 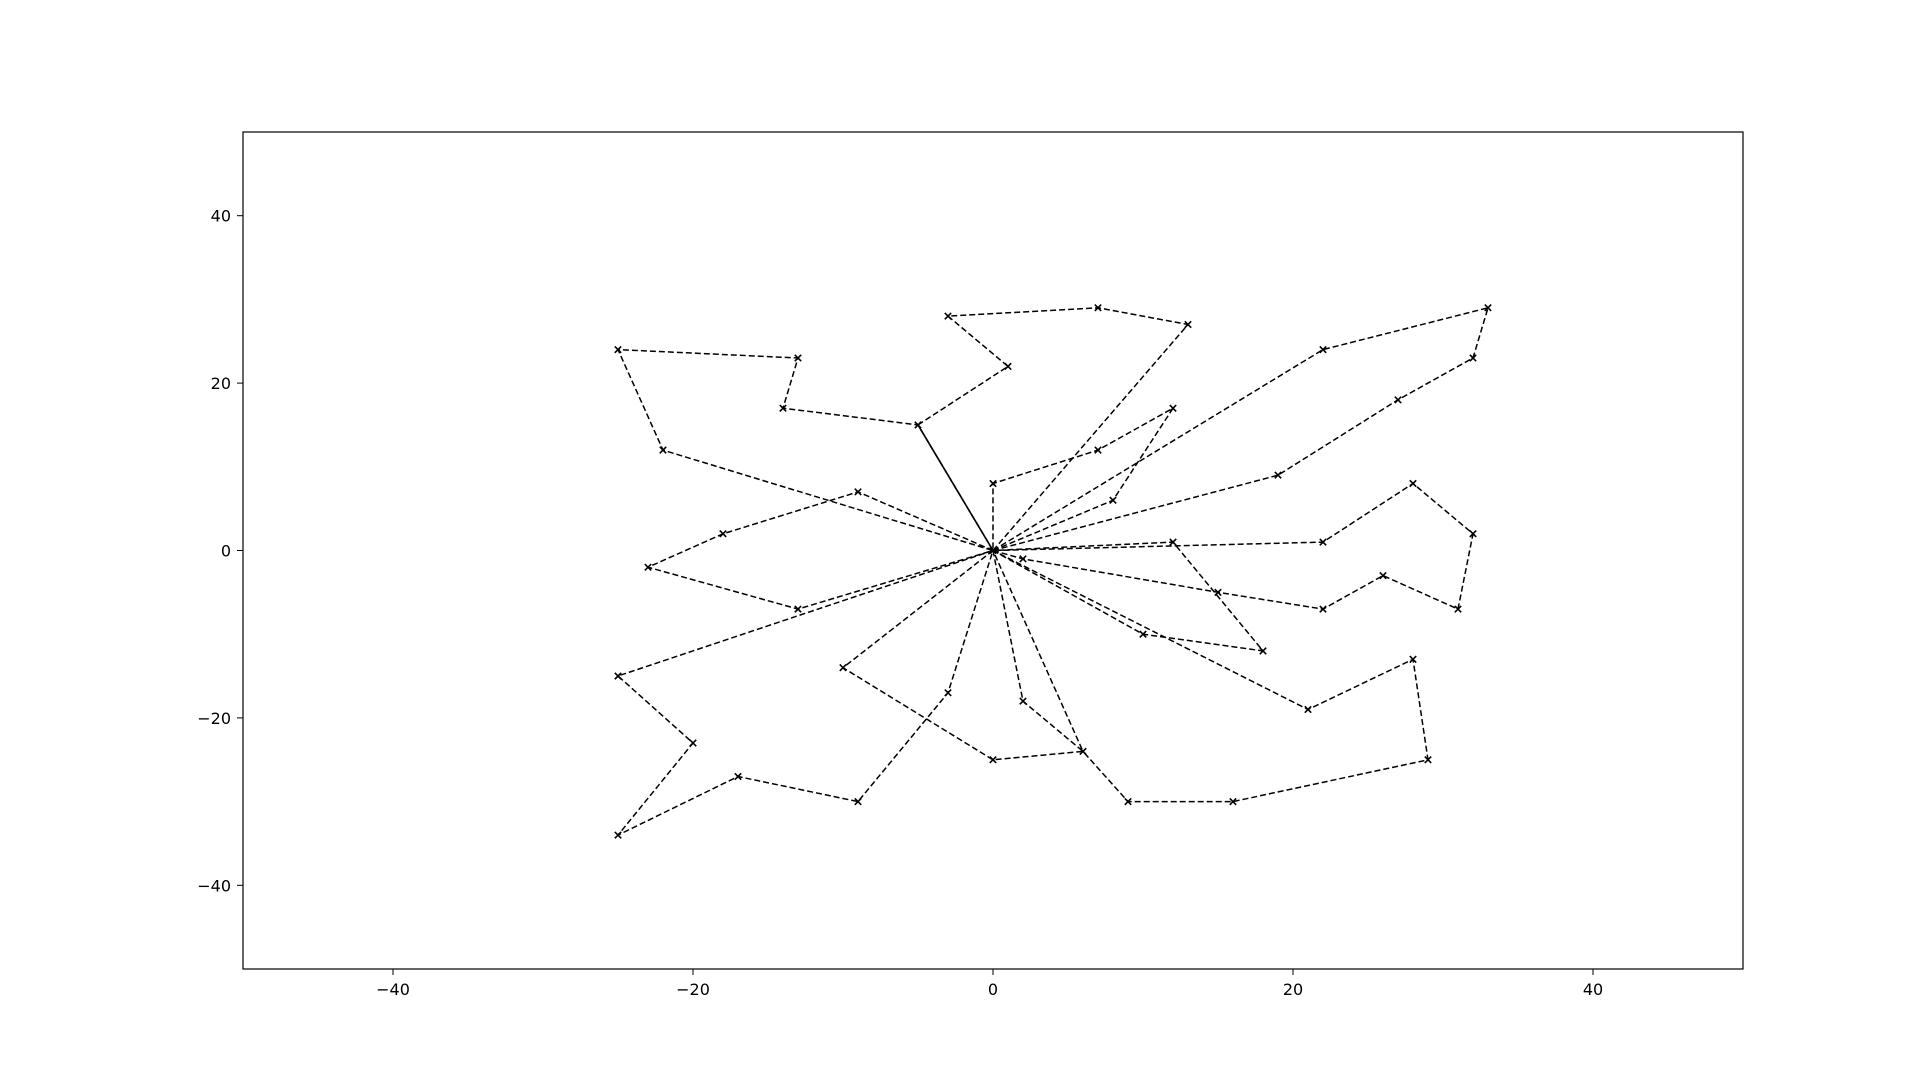 What do you see at coordinates (221, 383) in the screenshot?
I see `y-tick-label: 20` at bounding box center [221, 383].